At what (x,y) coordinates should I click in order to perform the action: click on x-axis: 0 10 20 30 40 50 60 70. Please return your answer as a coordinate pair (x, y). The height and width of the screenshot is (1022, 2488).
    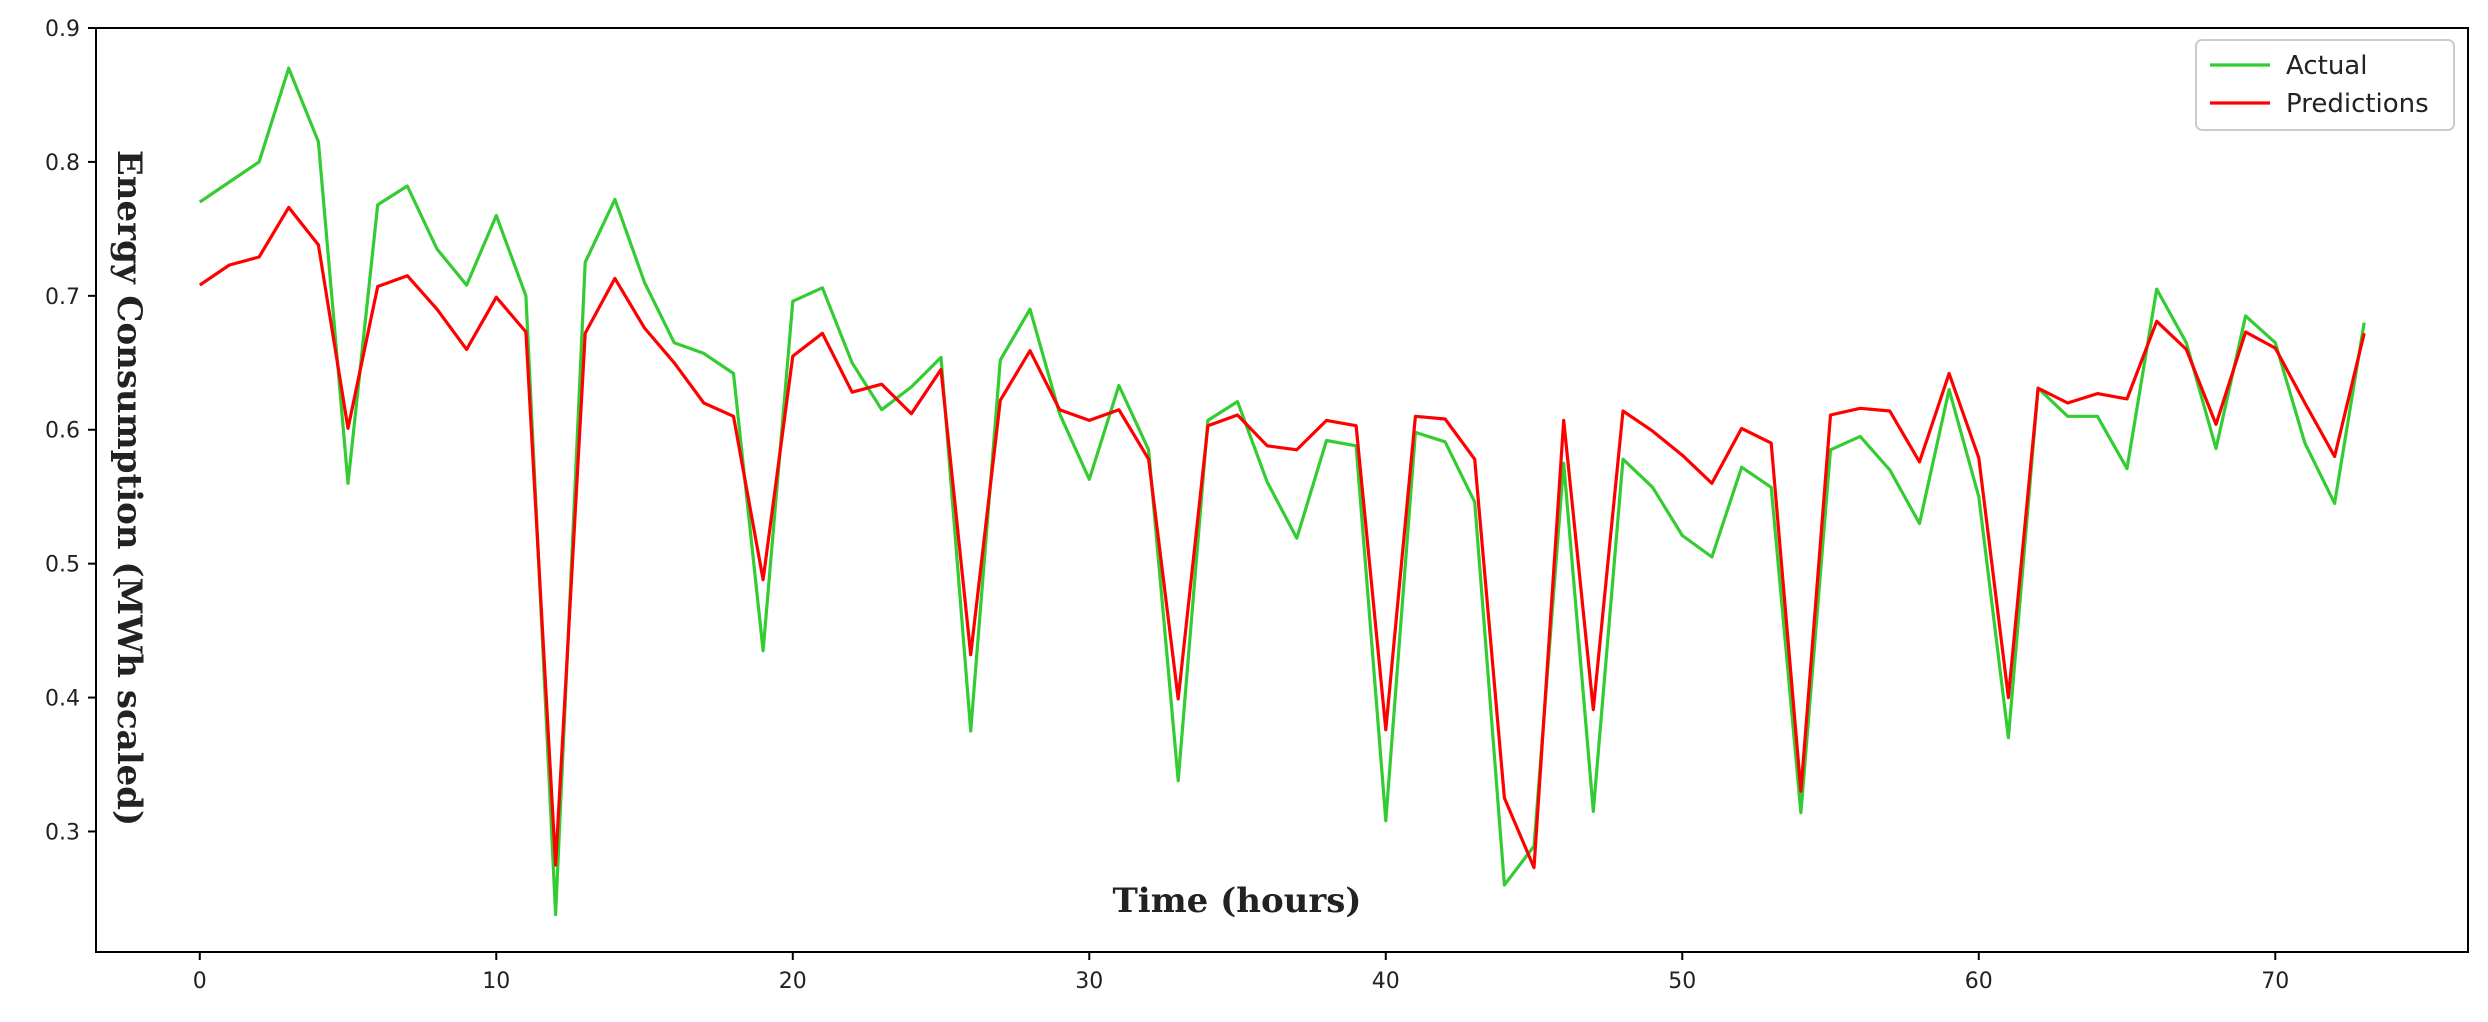
    Looking at the image, I should click on (1241, 973).